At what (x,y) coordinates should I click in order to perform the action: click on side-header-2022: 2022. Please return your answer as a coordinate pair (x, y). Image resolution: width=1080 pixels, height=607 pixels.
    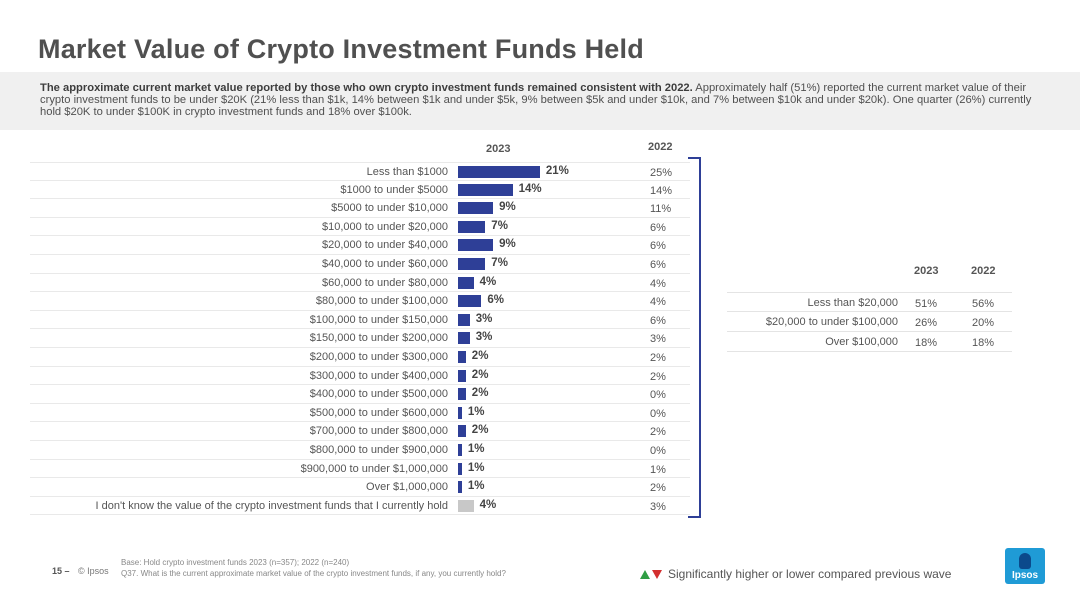
    Looking at the image, I should click on (983, 271).